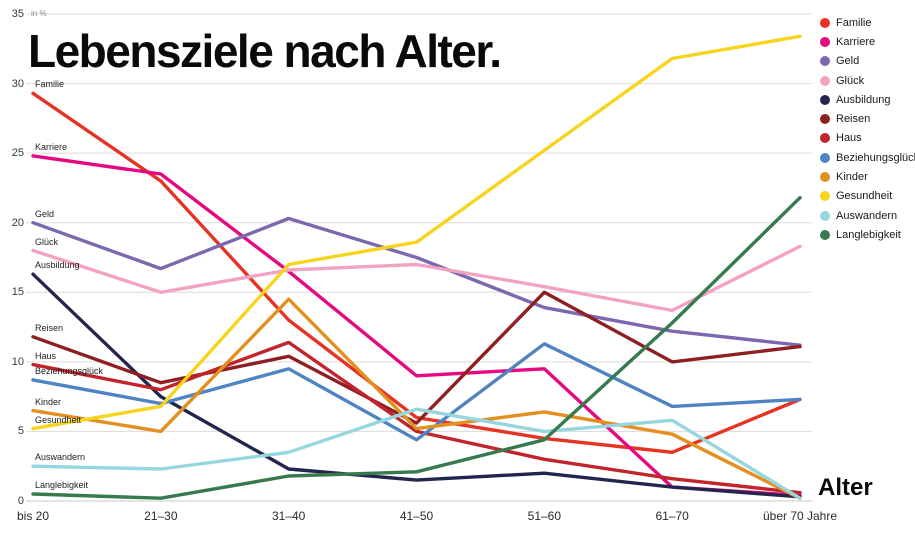 The height and width of the screenshot is (533, 915). What do you see at coordinates (46, 355) in the screenshot?
I see `series-start-label-haus: Haus` at bounding box center [46, 355].